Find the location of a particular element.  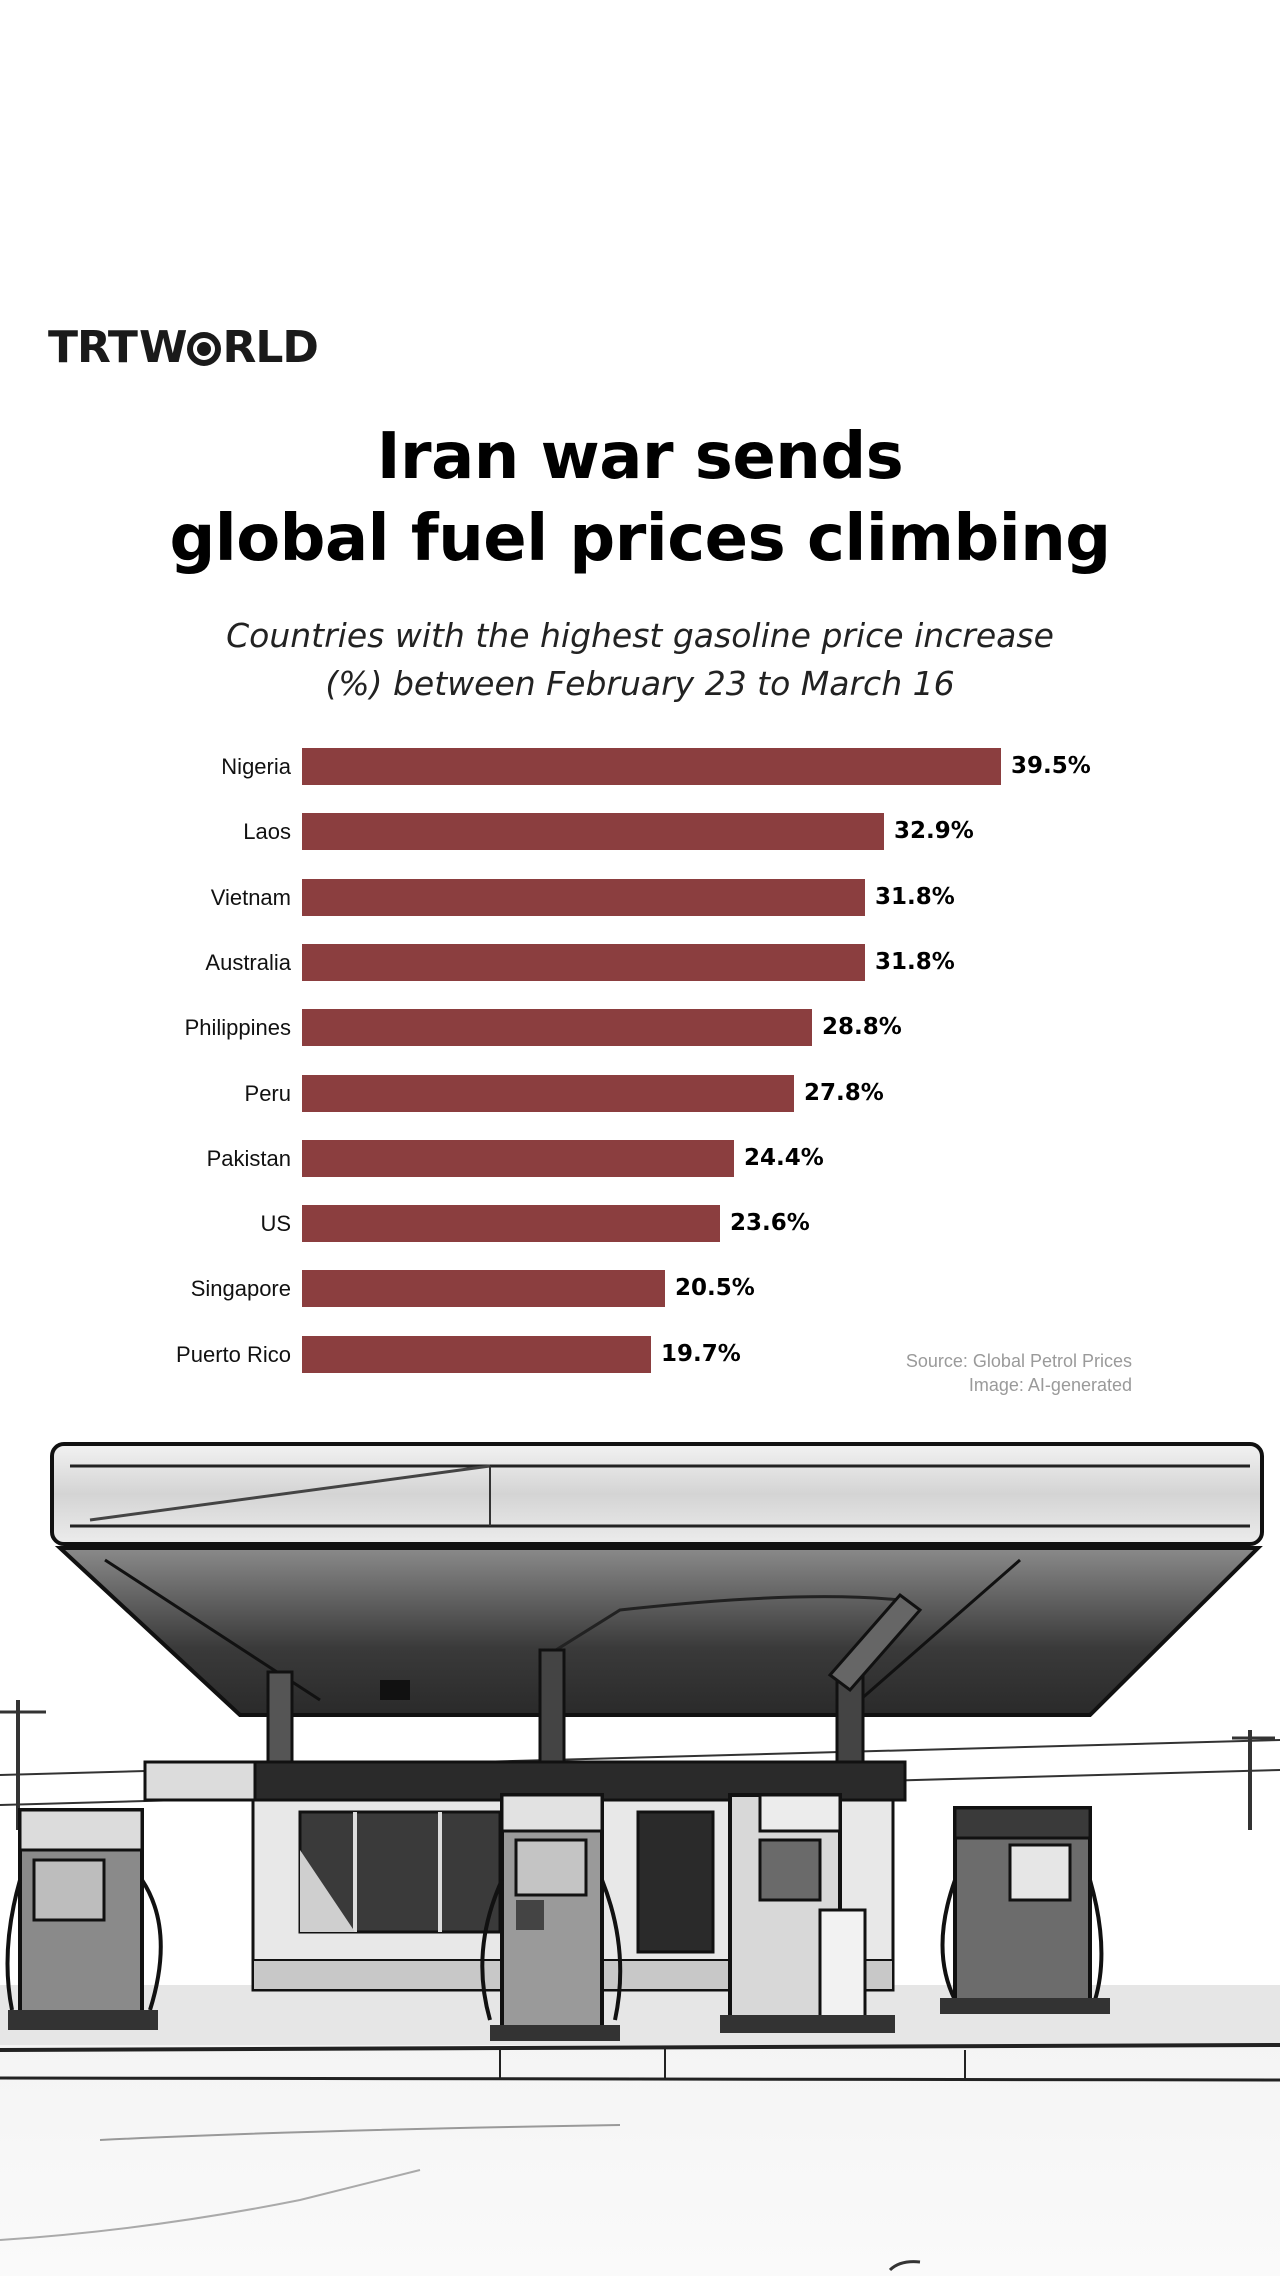

bar-value-label: 24.4% is located at coordinates (784, 1158).